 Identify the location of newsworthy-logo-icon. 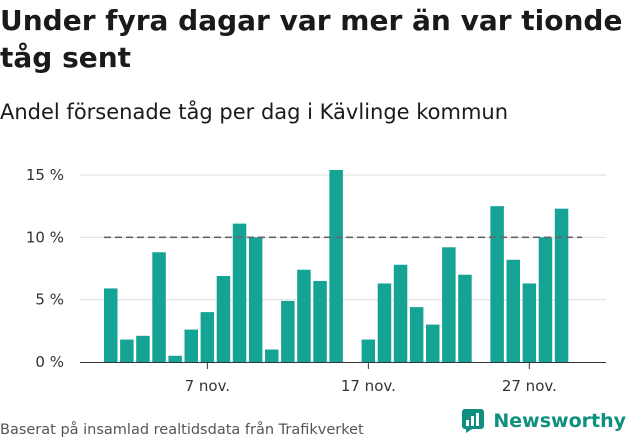
(473, 421).